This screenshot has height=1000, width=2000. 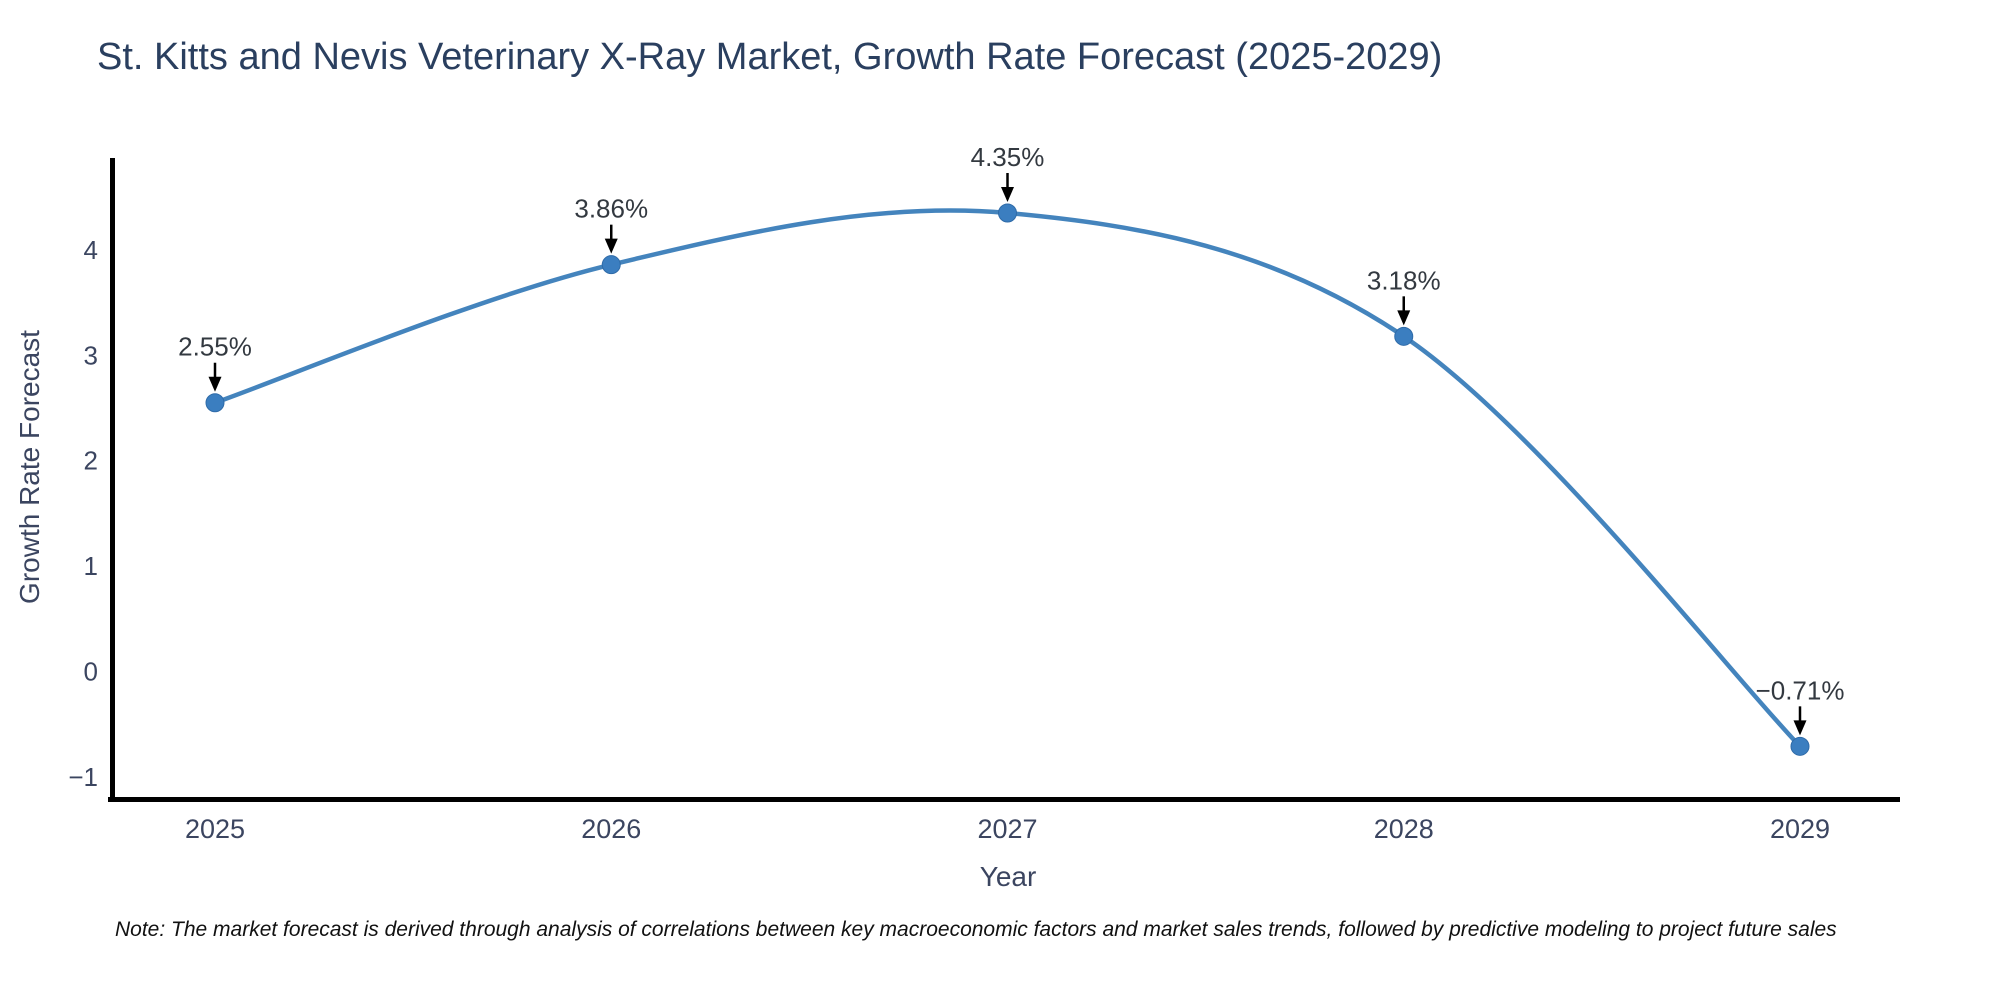 I want to click on x-axis-spine, so click(x=1004, y=799).